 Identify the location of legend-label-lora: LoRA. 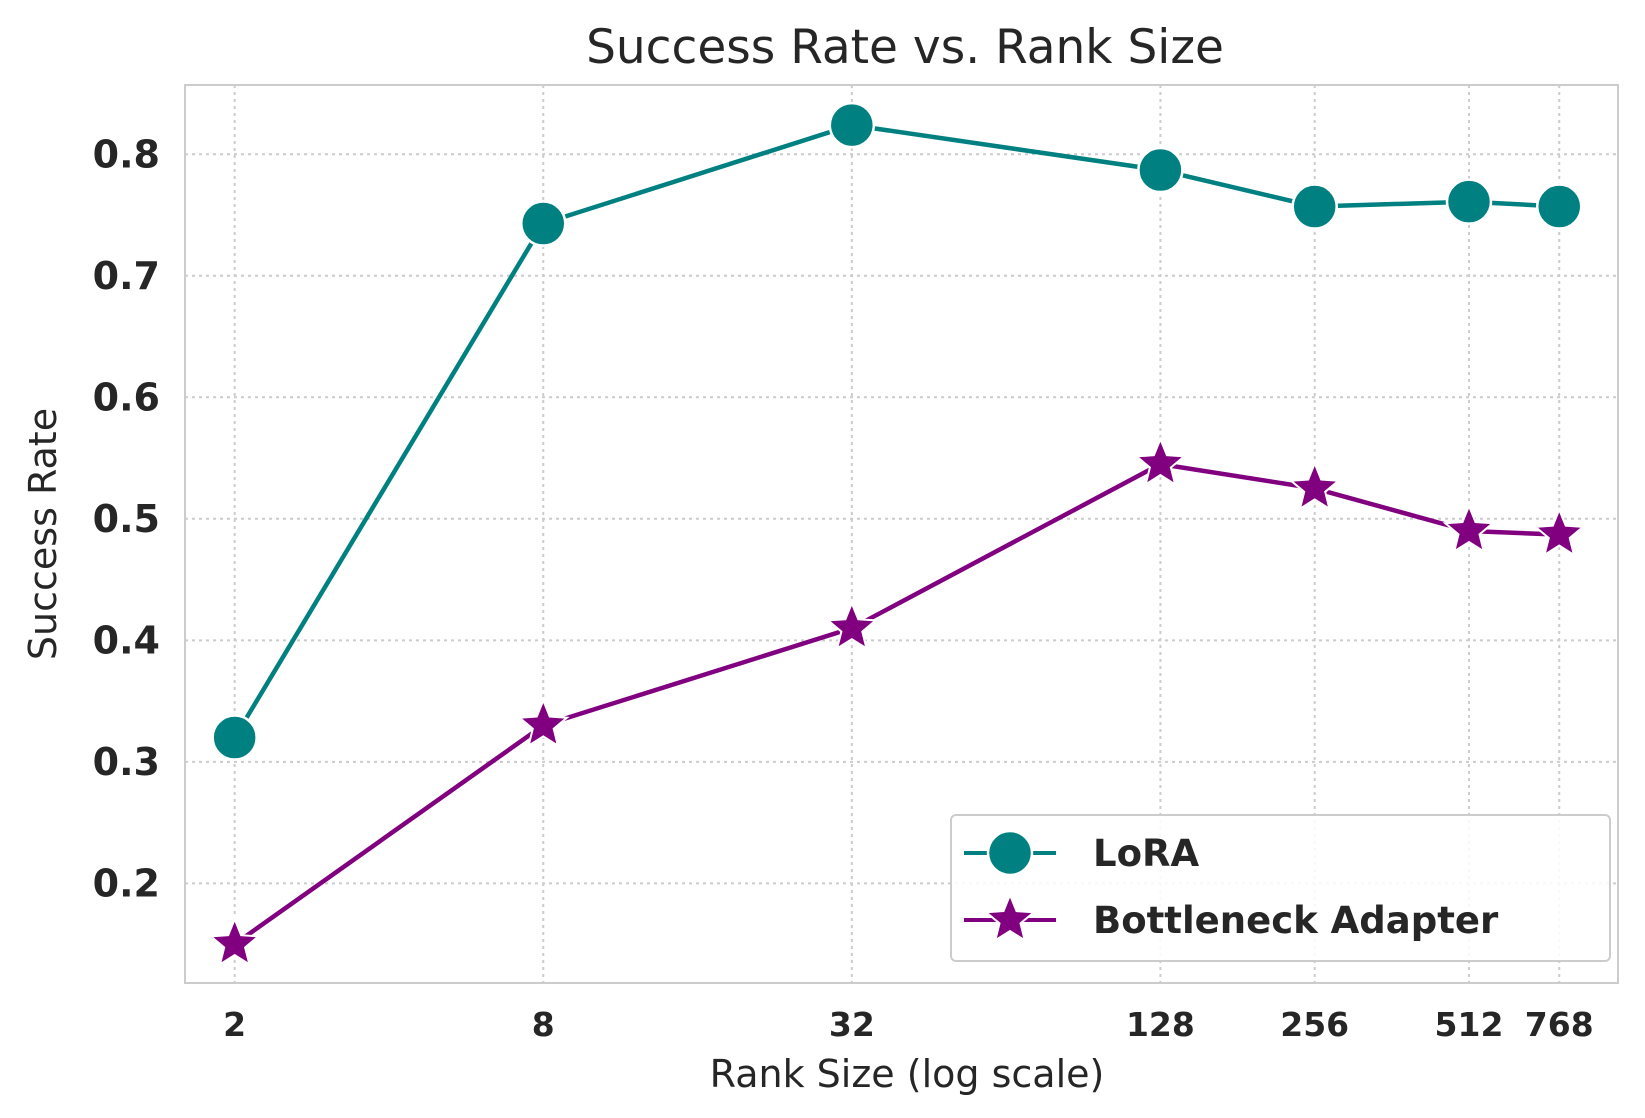
(1146, 853).